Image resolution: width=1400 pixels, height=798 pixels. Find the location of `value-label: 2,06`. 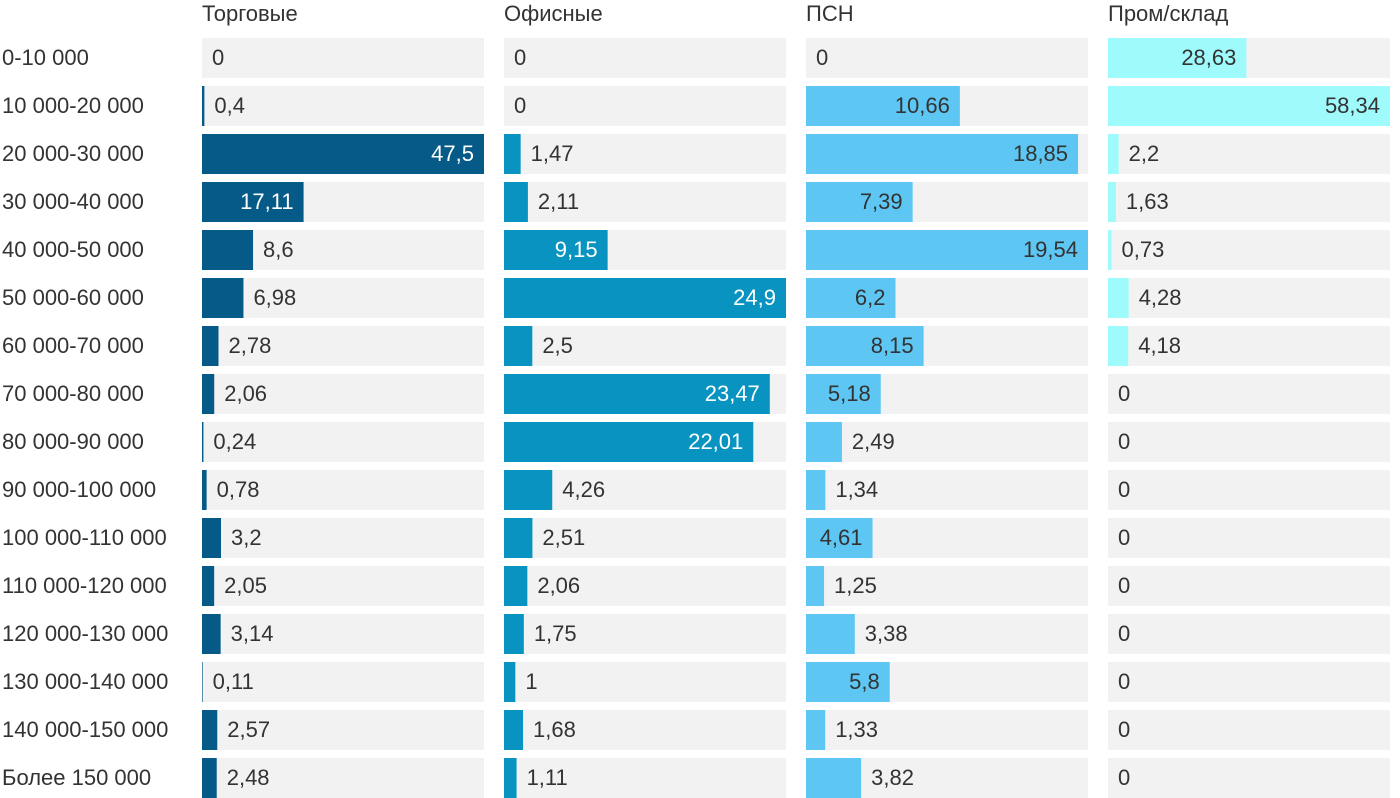

value-label: 2,06 is located at coordinates (245, 393).